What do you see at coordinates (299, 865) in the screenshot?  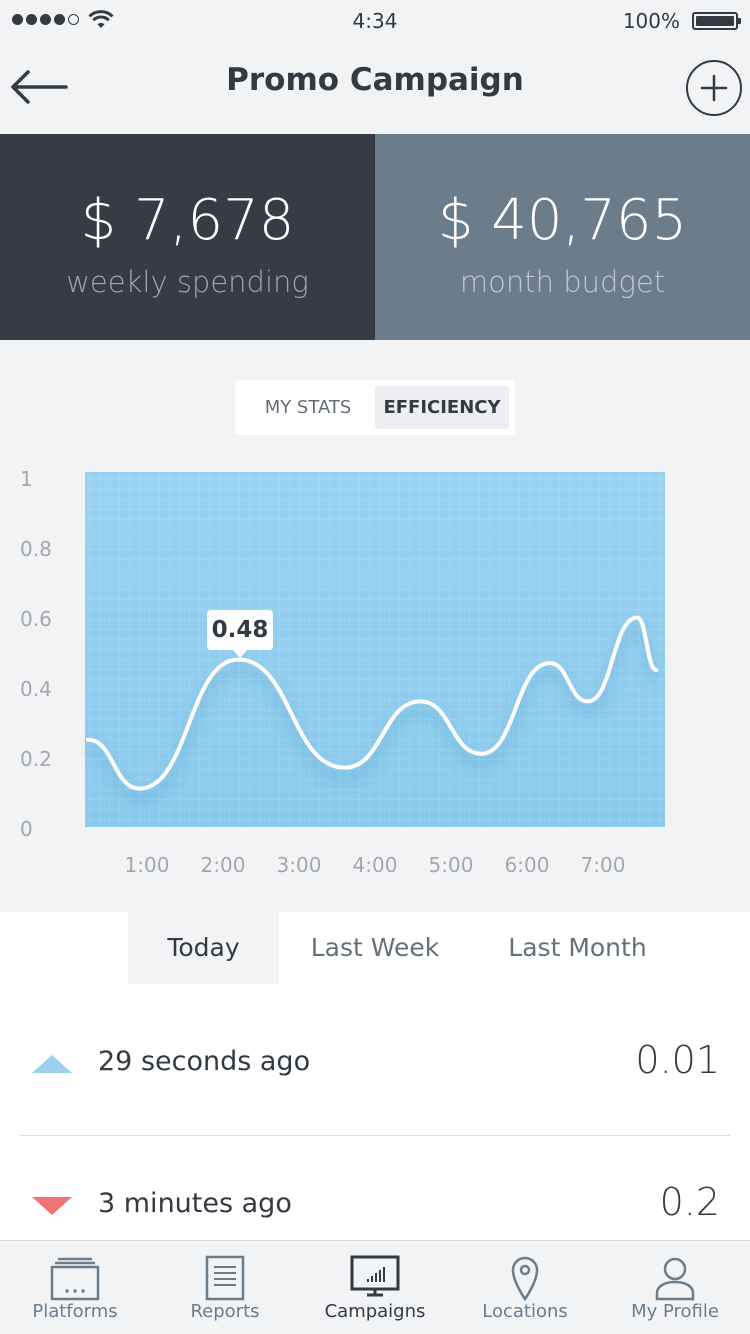 I see `x-tick-label: 3:00` at bounding box center [299, 865].